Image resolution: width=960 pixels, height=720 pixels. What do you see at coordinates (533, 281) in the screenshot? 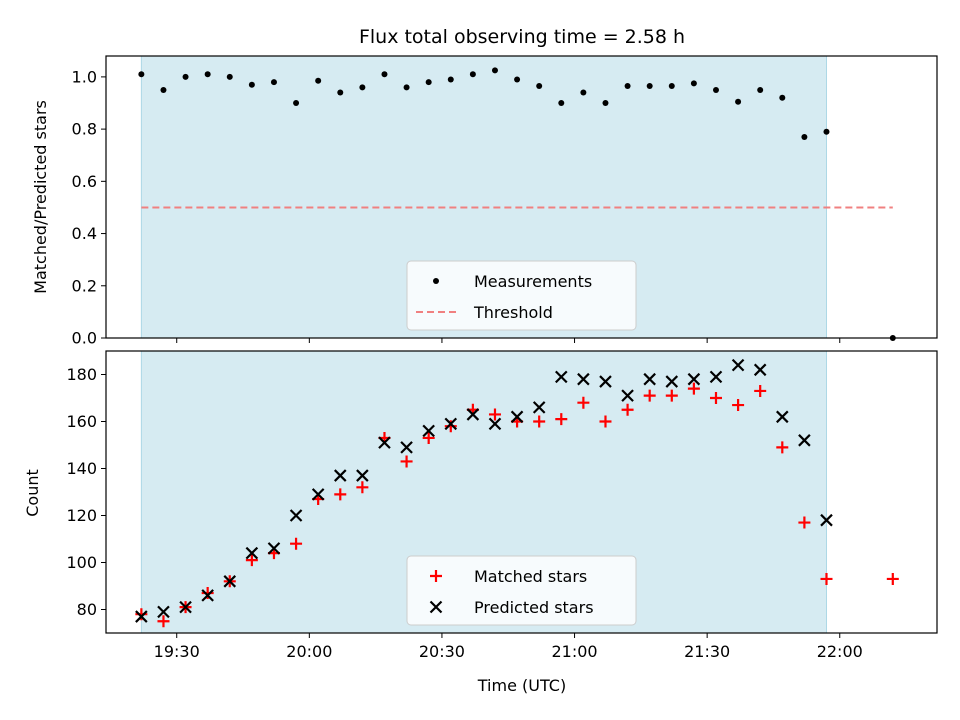
I see `legend-label: Measurements` at bounding box center [533, 281].